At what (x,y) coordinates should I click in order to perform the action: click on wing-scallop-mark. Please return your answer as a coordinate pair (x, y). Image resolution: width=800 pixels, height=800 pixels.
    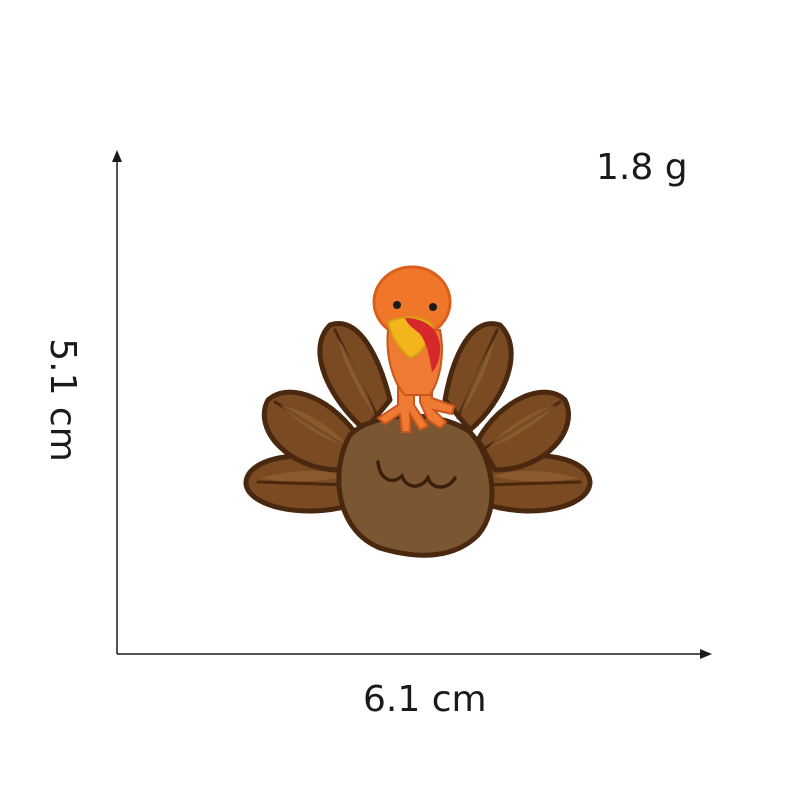
    Looking at the image, I should click on (416, 474).